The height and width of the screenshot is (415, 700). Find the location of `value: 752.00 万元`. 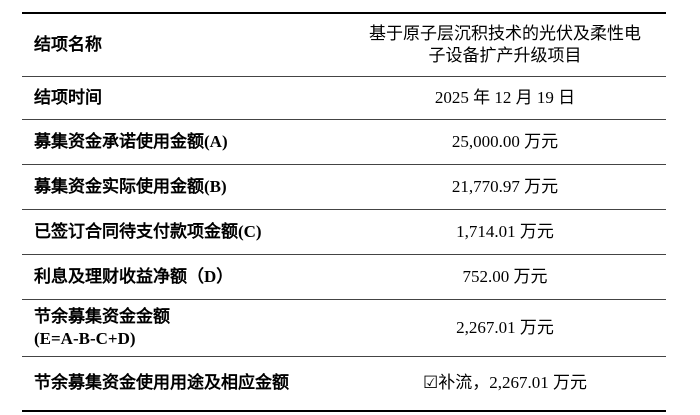

value: 752.00 万元 is located at coordinates (505, 277).